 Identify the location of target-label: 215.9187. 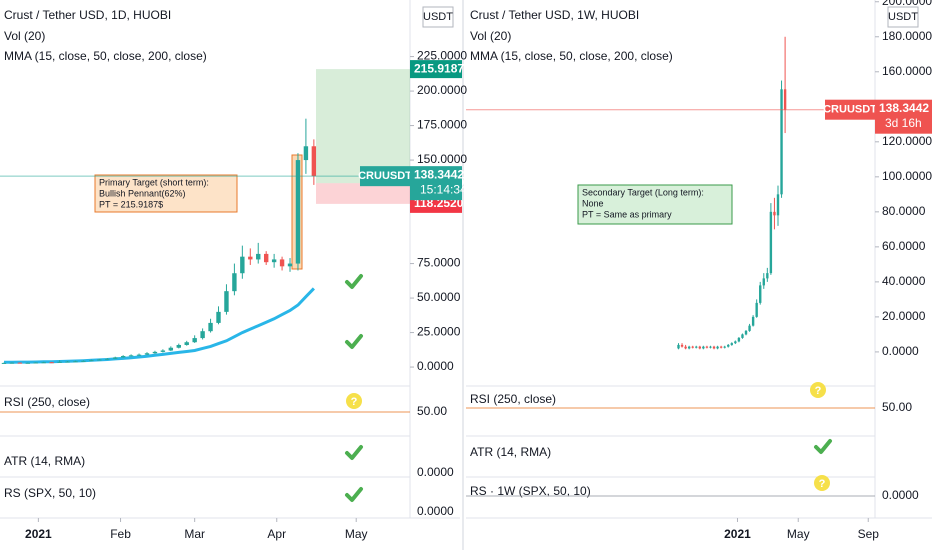
(439, 68).